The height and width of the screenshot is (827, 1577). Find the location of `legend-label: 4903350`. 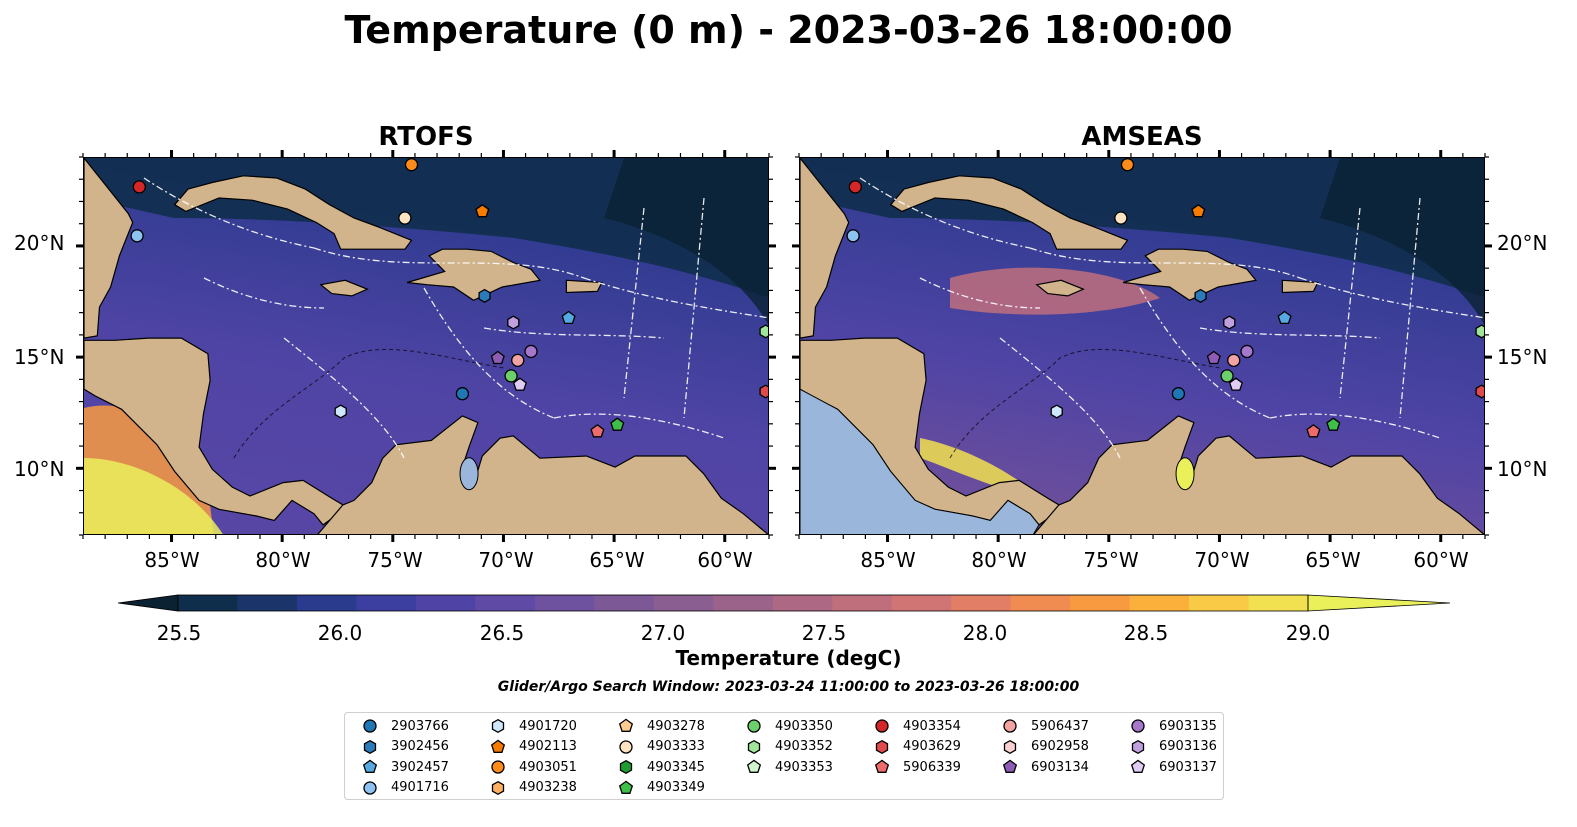

legend-label: 4903350 is located at coordinates (804, 726).